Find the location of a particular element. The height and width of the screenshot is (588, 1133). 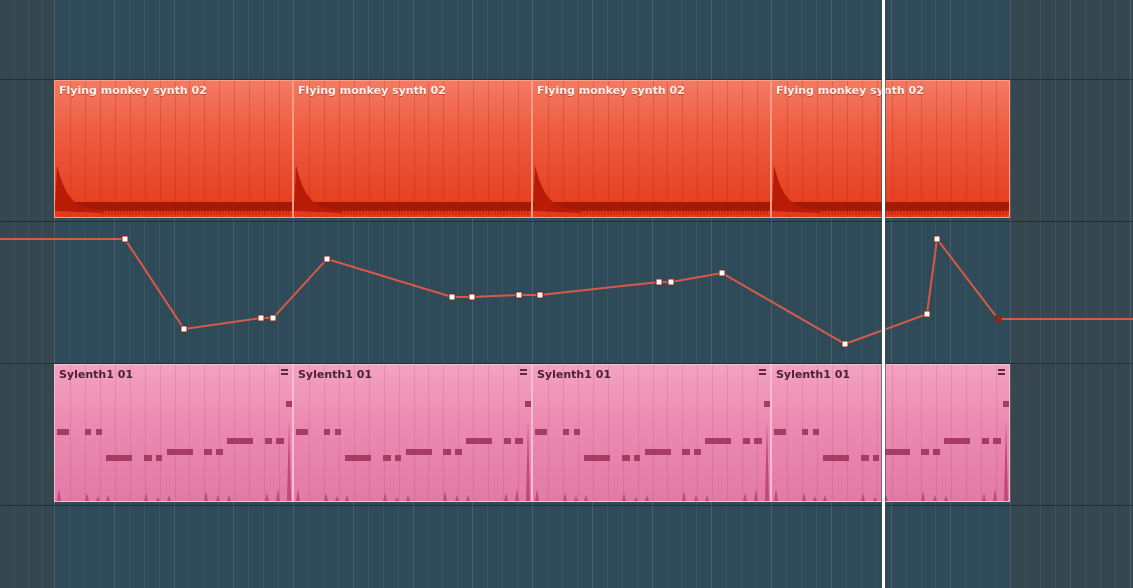

pattern-velocity-preview is located at coordinates (891, 461).